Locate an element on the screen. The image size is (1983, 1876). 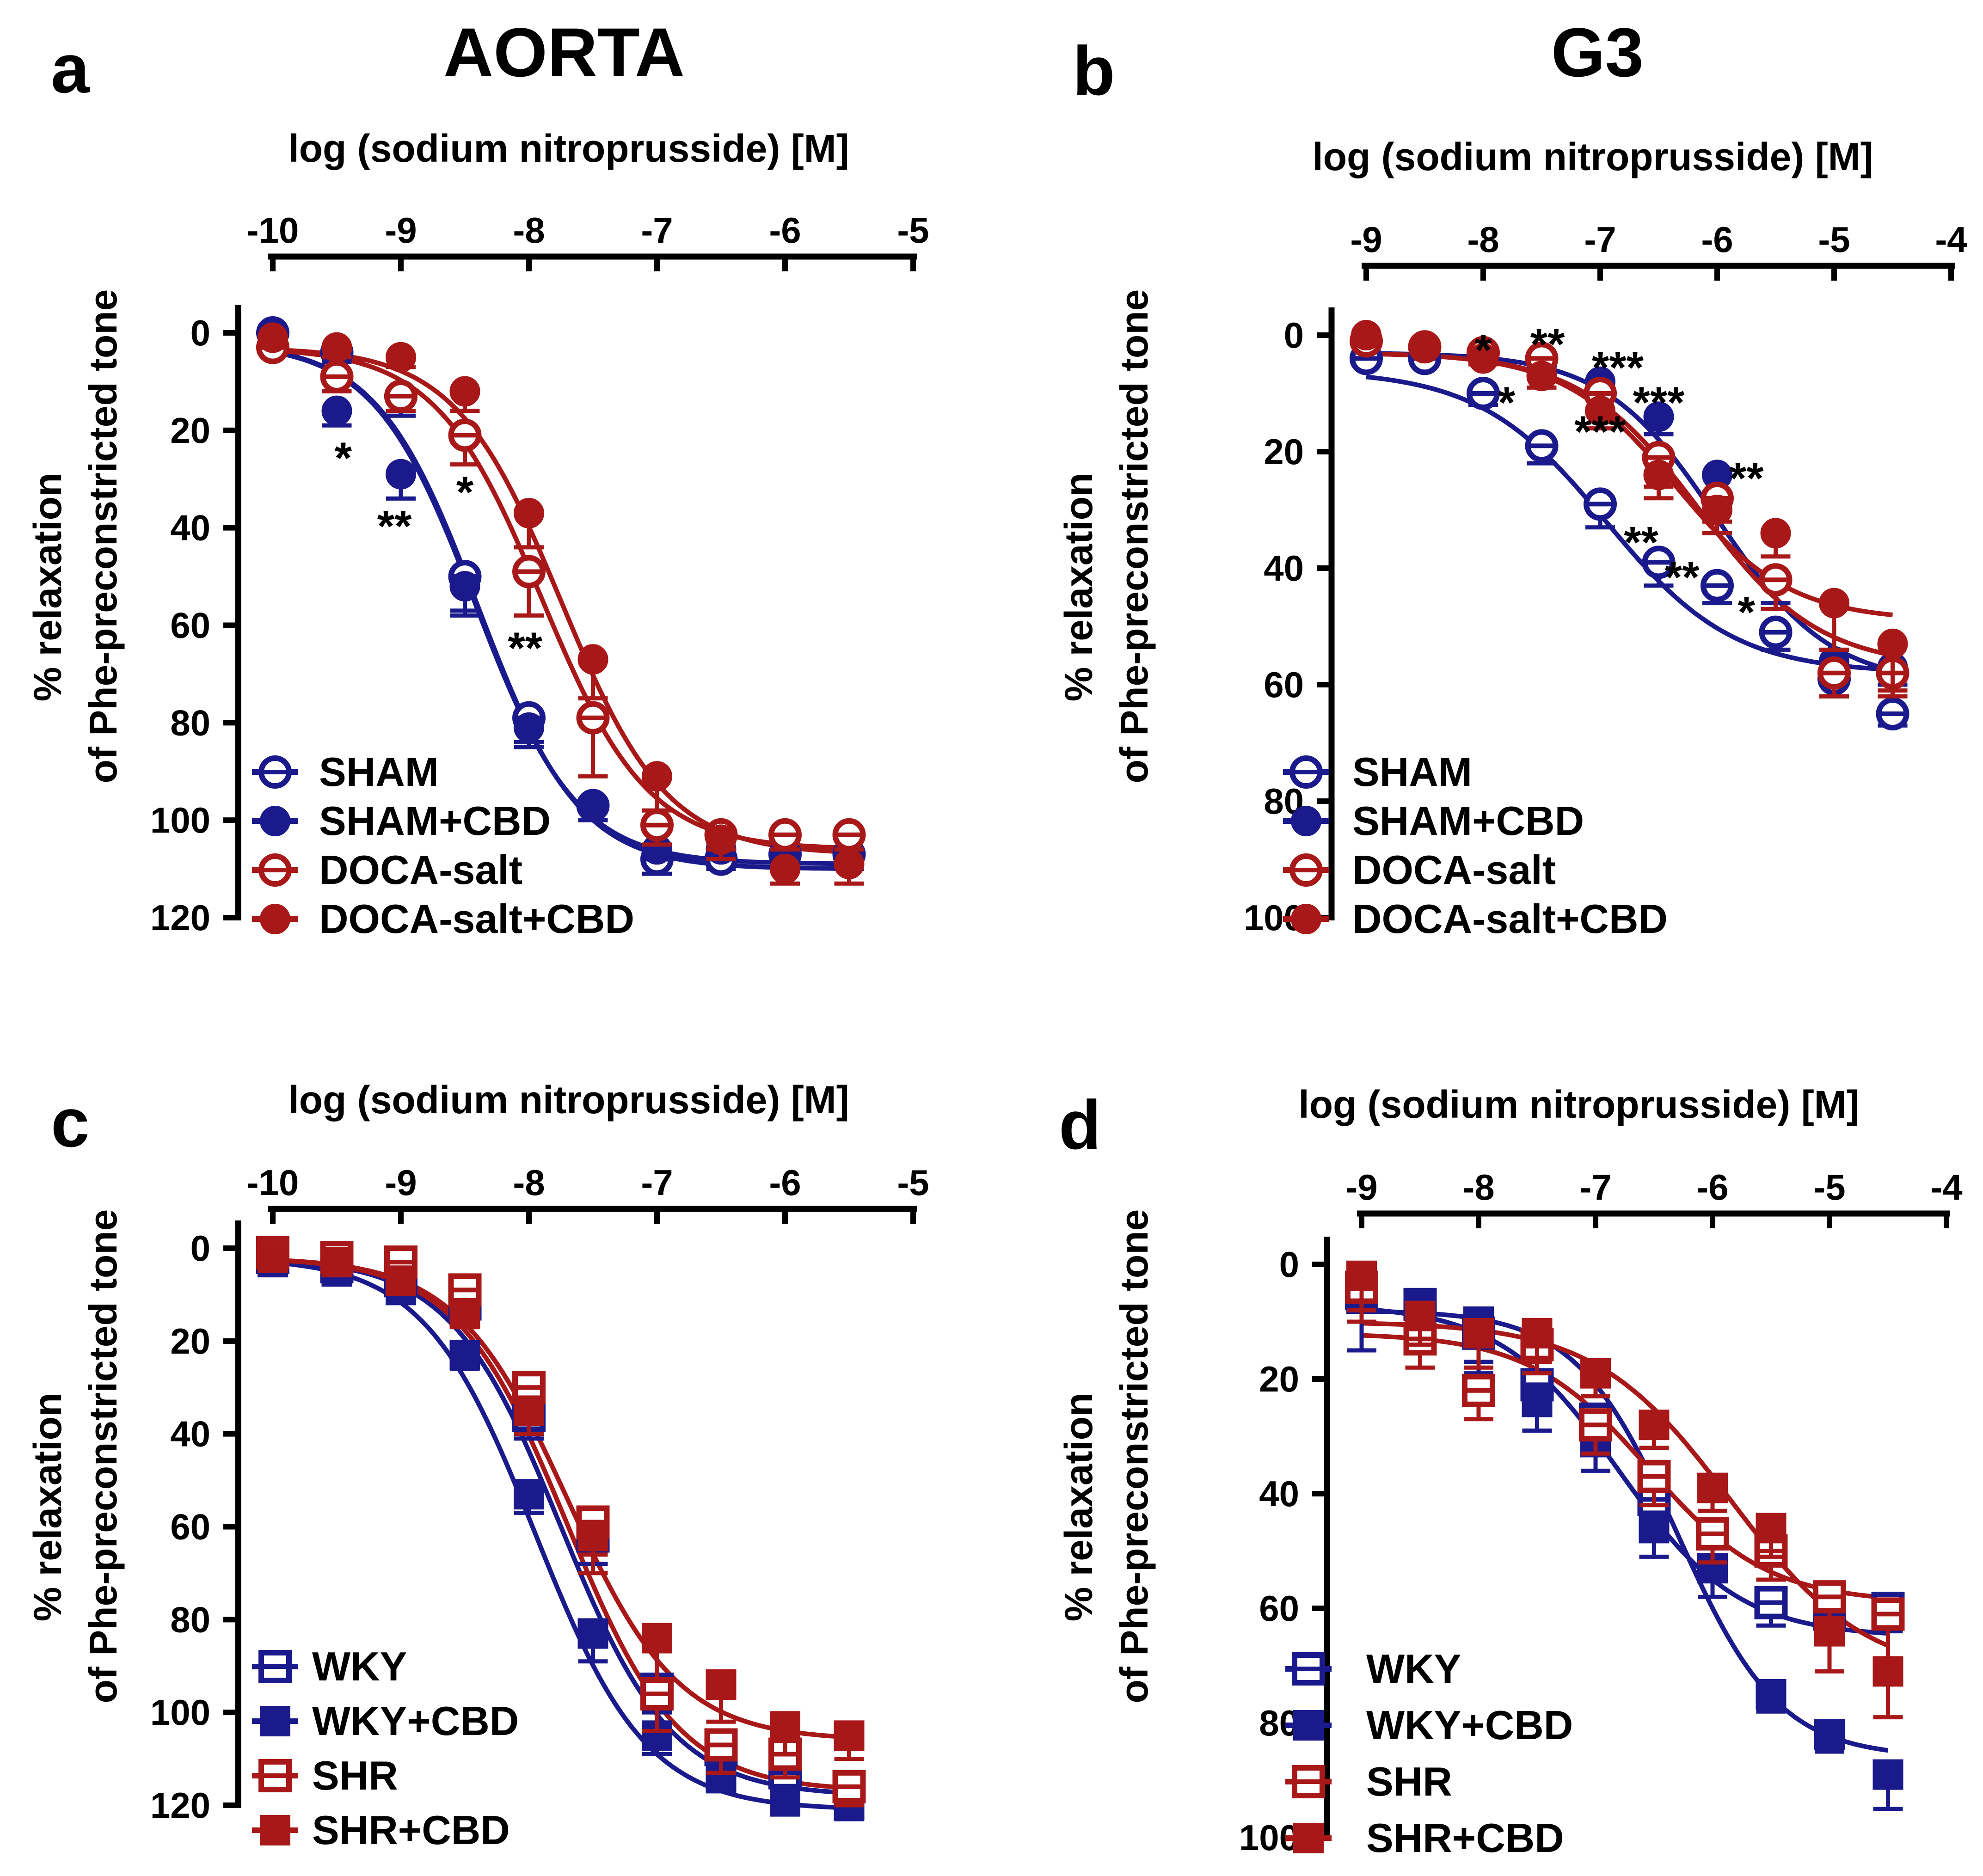
panel-c-x-axis-label: log (sodium nitroprusside) [M] is located at coordinates (568, 1100).